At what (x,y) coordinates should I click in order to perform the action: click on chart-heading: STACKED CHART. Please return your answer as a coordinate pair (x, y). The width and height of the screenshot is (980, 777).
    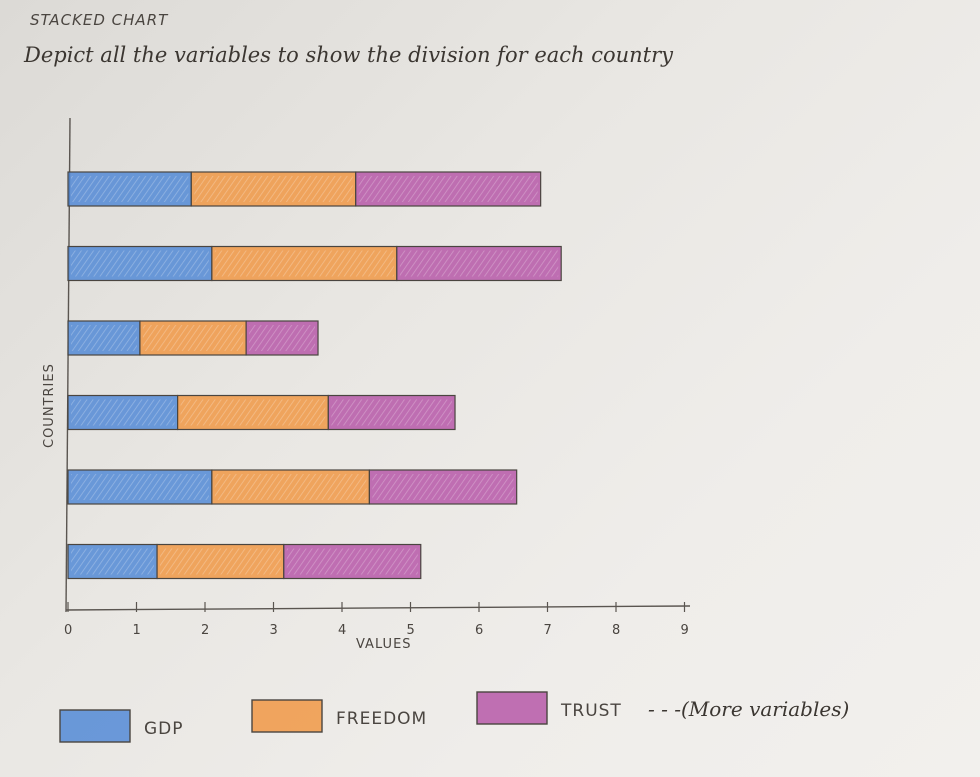
    Looking at the image, I should click on (99, 20).